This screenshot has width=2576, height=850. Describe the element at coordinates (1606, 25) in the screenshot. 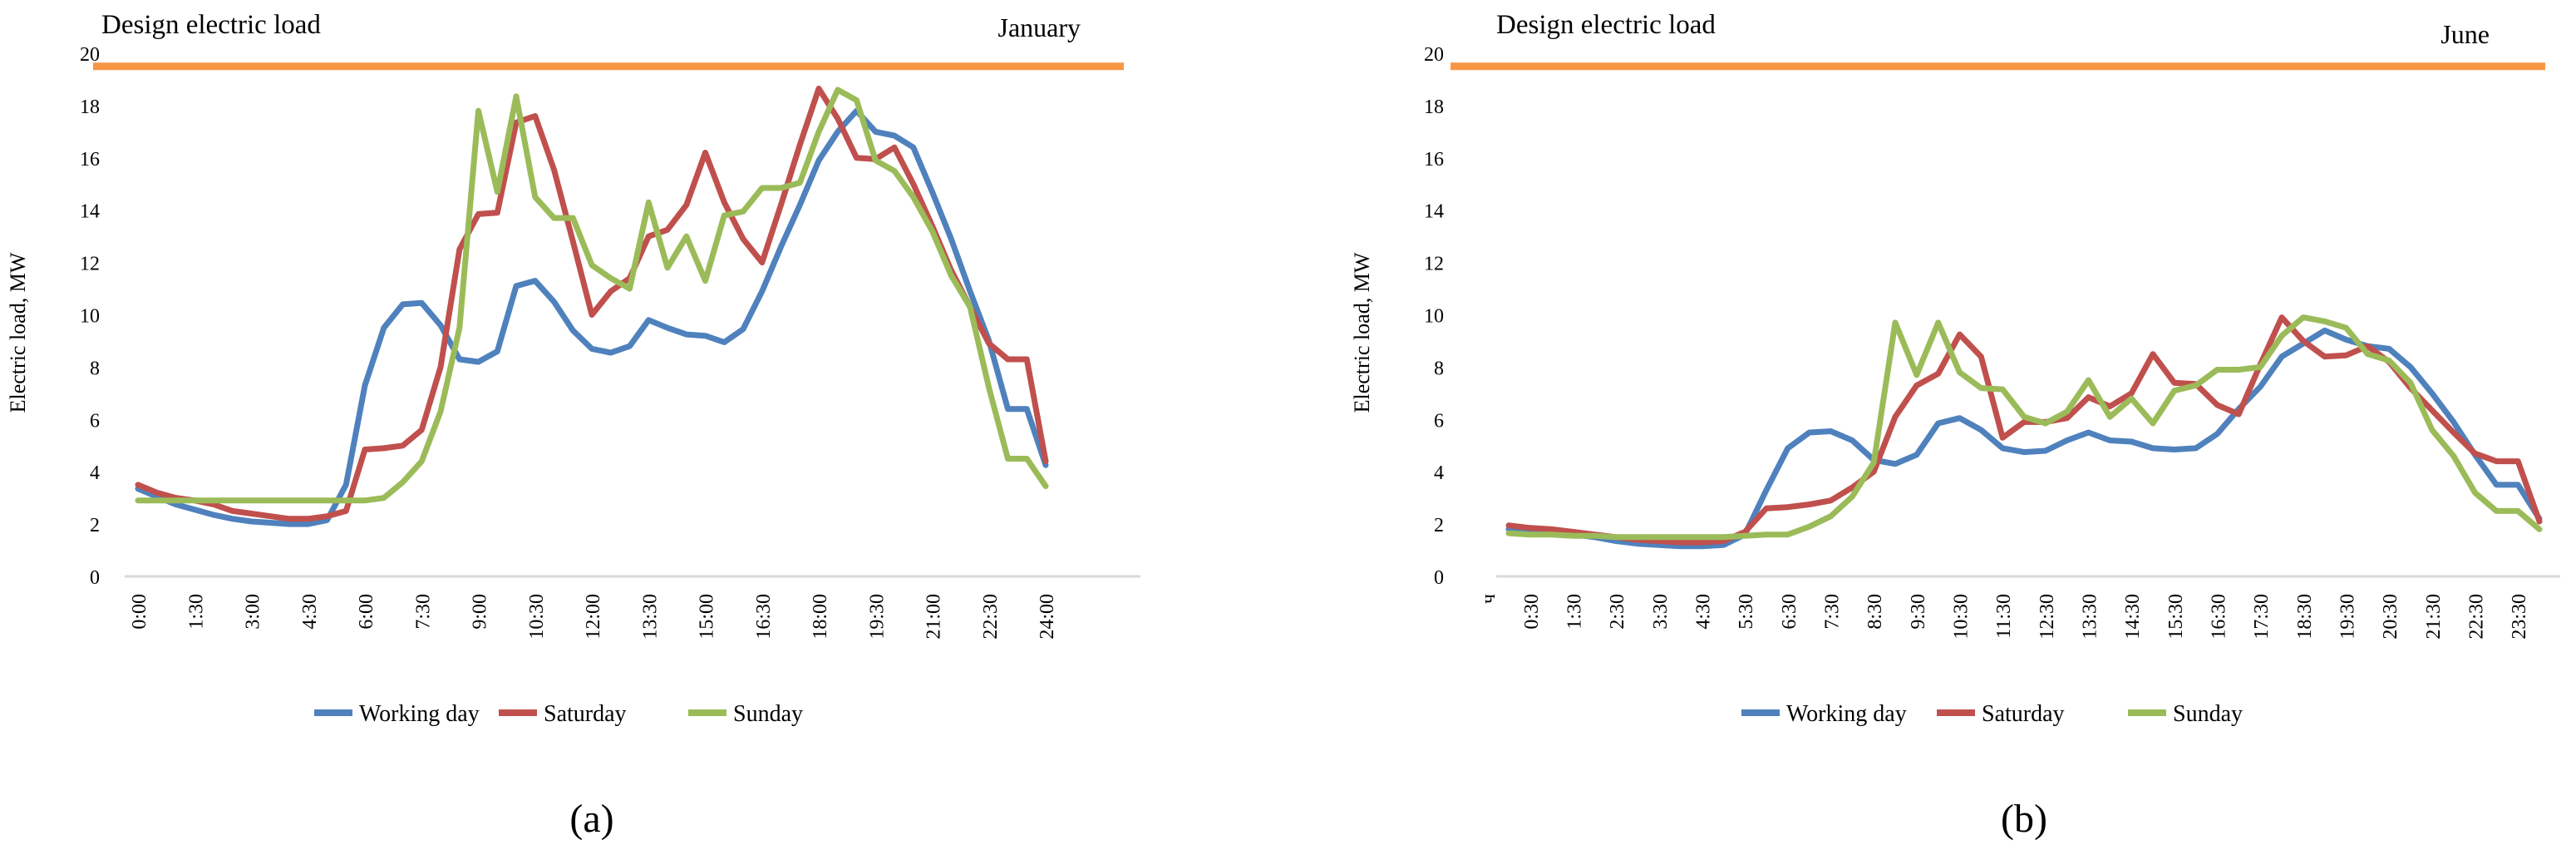

I see `design-load-label-b: Design electric load` at that location.